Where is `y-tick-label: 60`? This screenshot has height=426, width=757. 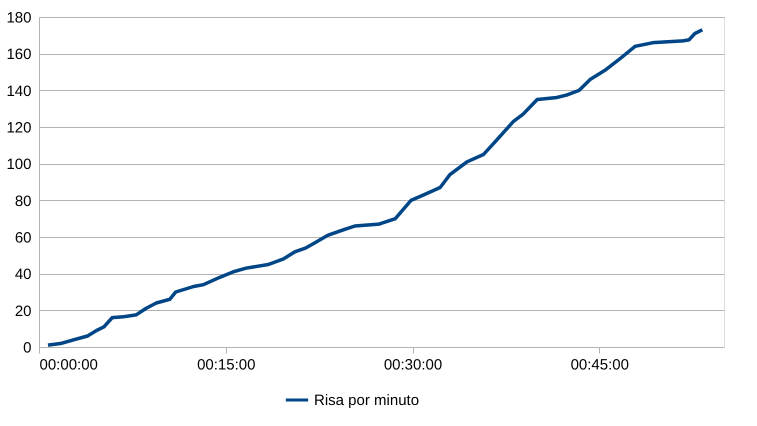
y-tick-label: 60 is located at coordinates (23, 238).